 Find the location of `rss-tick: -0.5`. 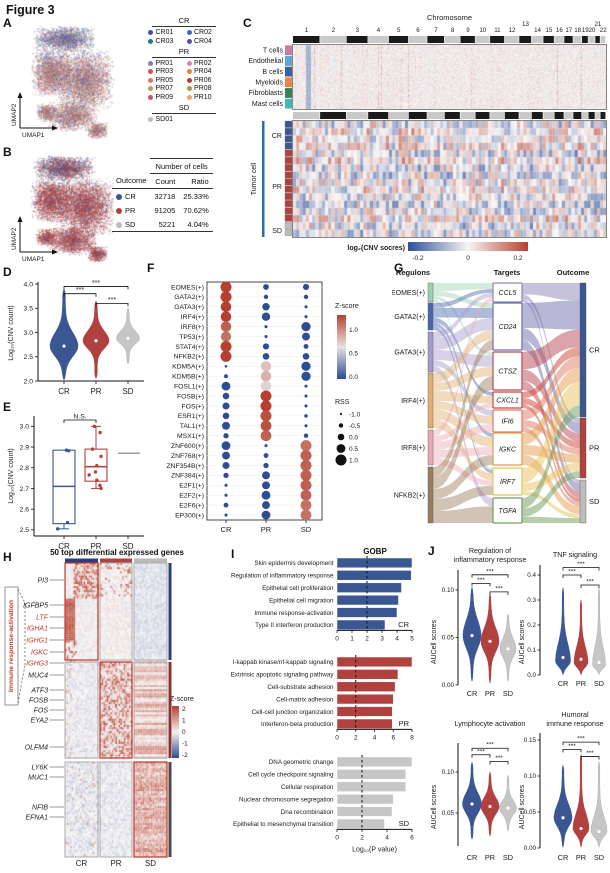

rss-tick: -0.5 is located at coordinates (355, 426).